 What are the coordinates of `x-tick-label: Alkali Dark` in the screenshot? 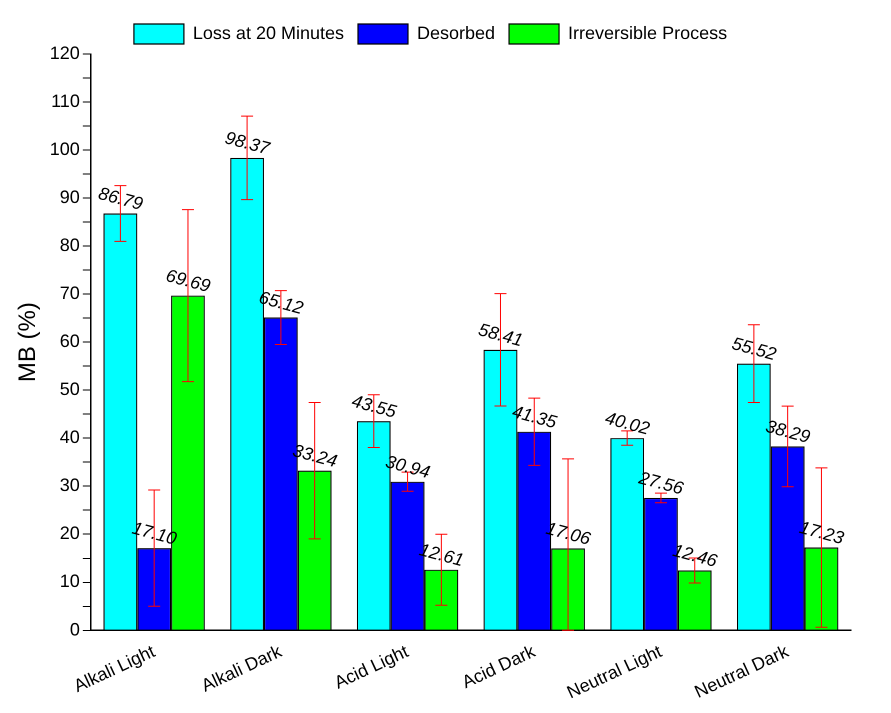 It's located at (242, 668).